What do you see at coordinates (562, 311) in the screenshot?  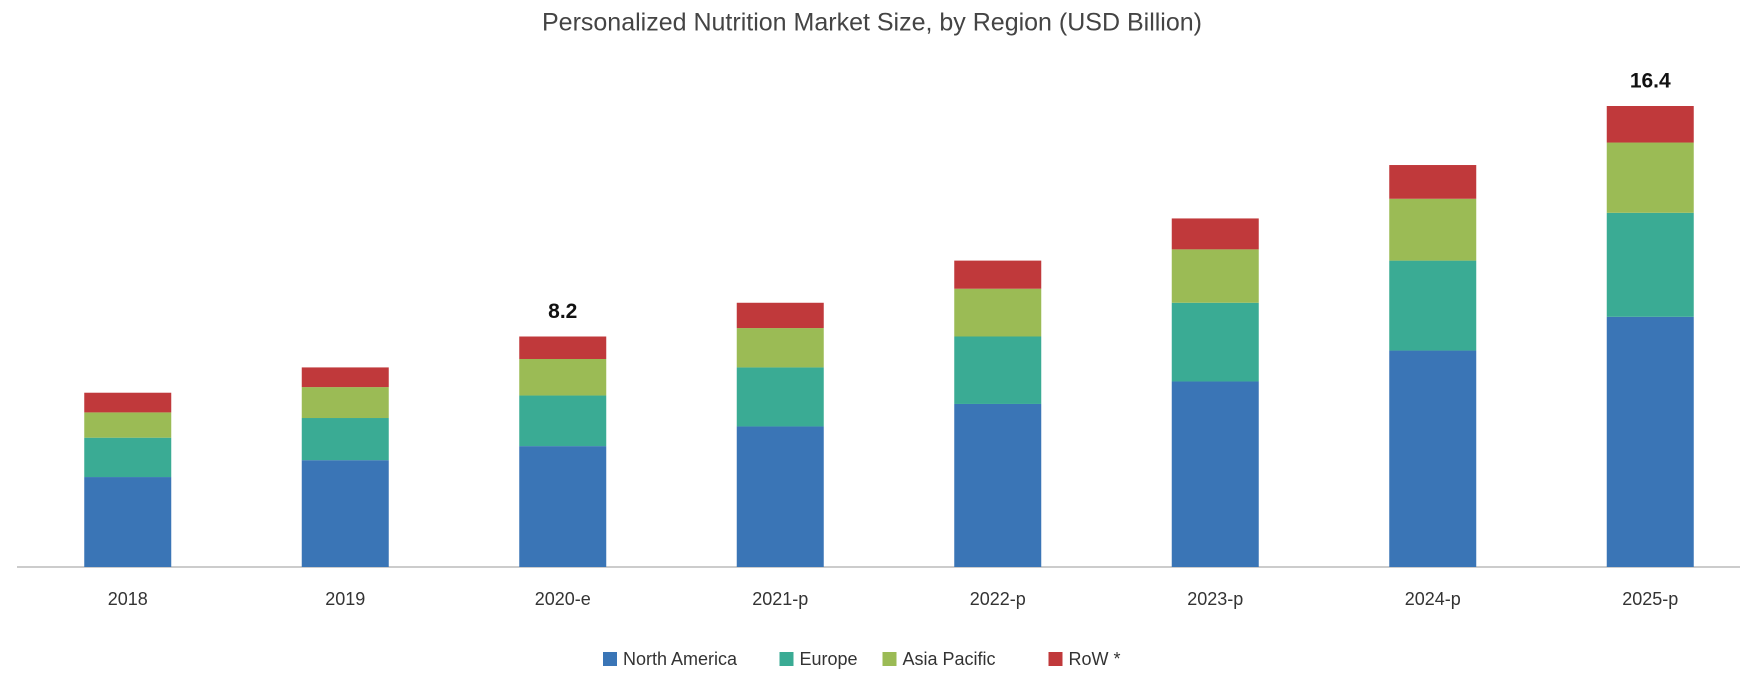 I see `total-label: 8.2` at bounding box center [562, 311].